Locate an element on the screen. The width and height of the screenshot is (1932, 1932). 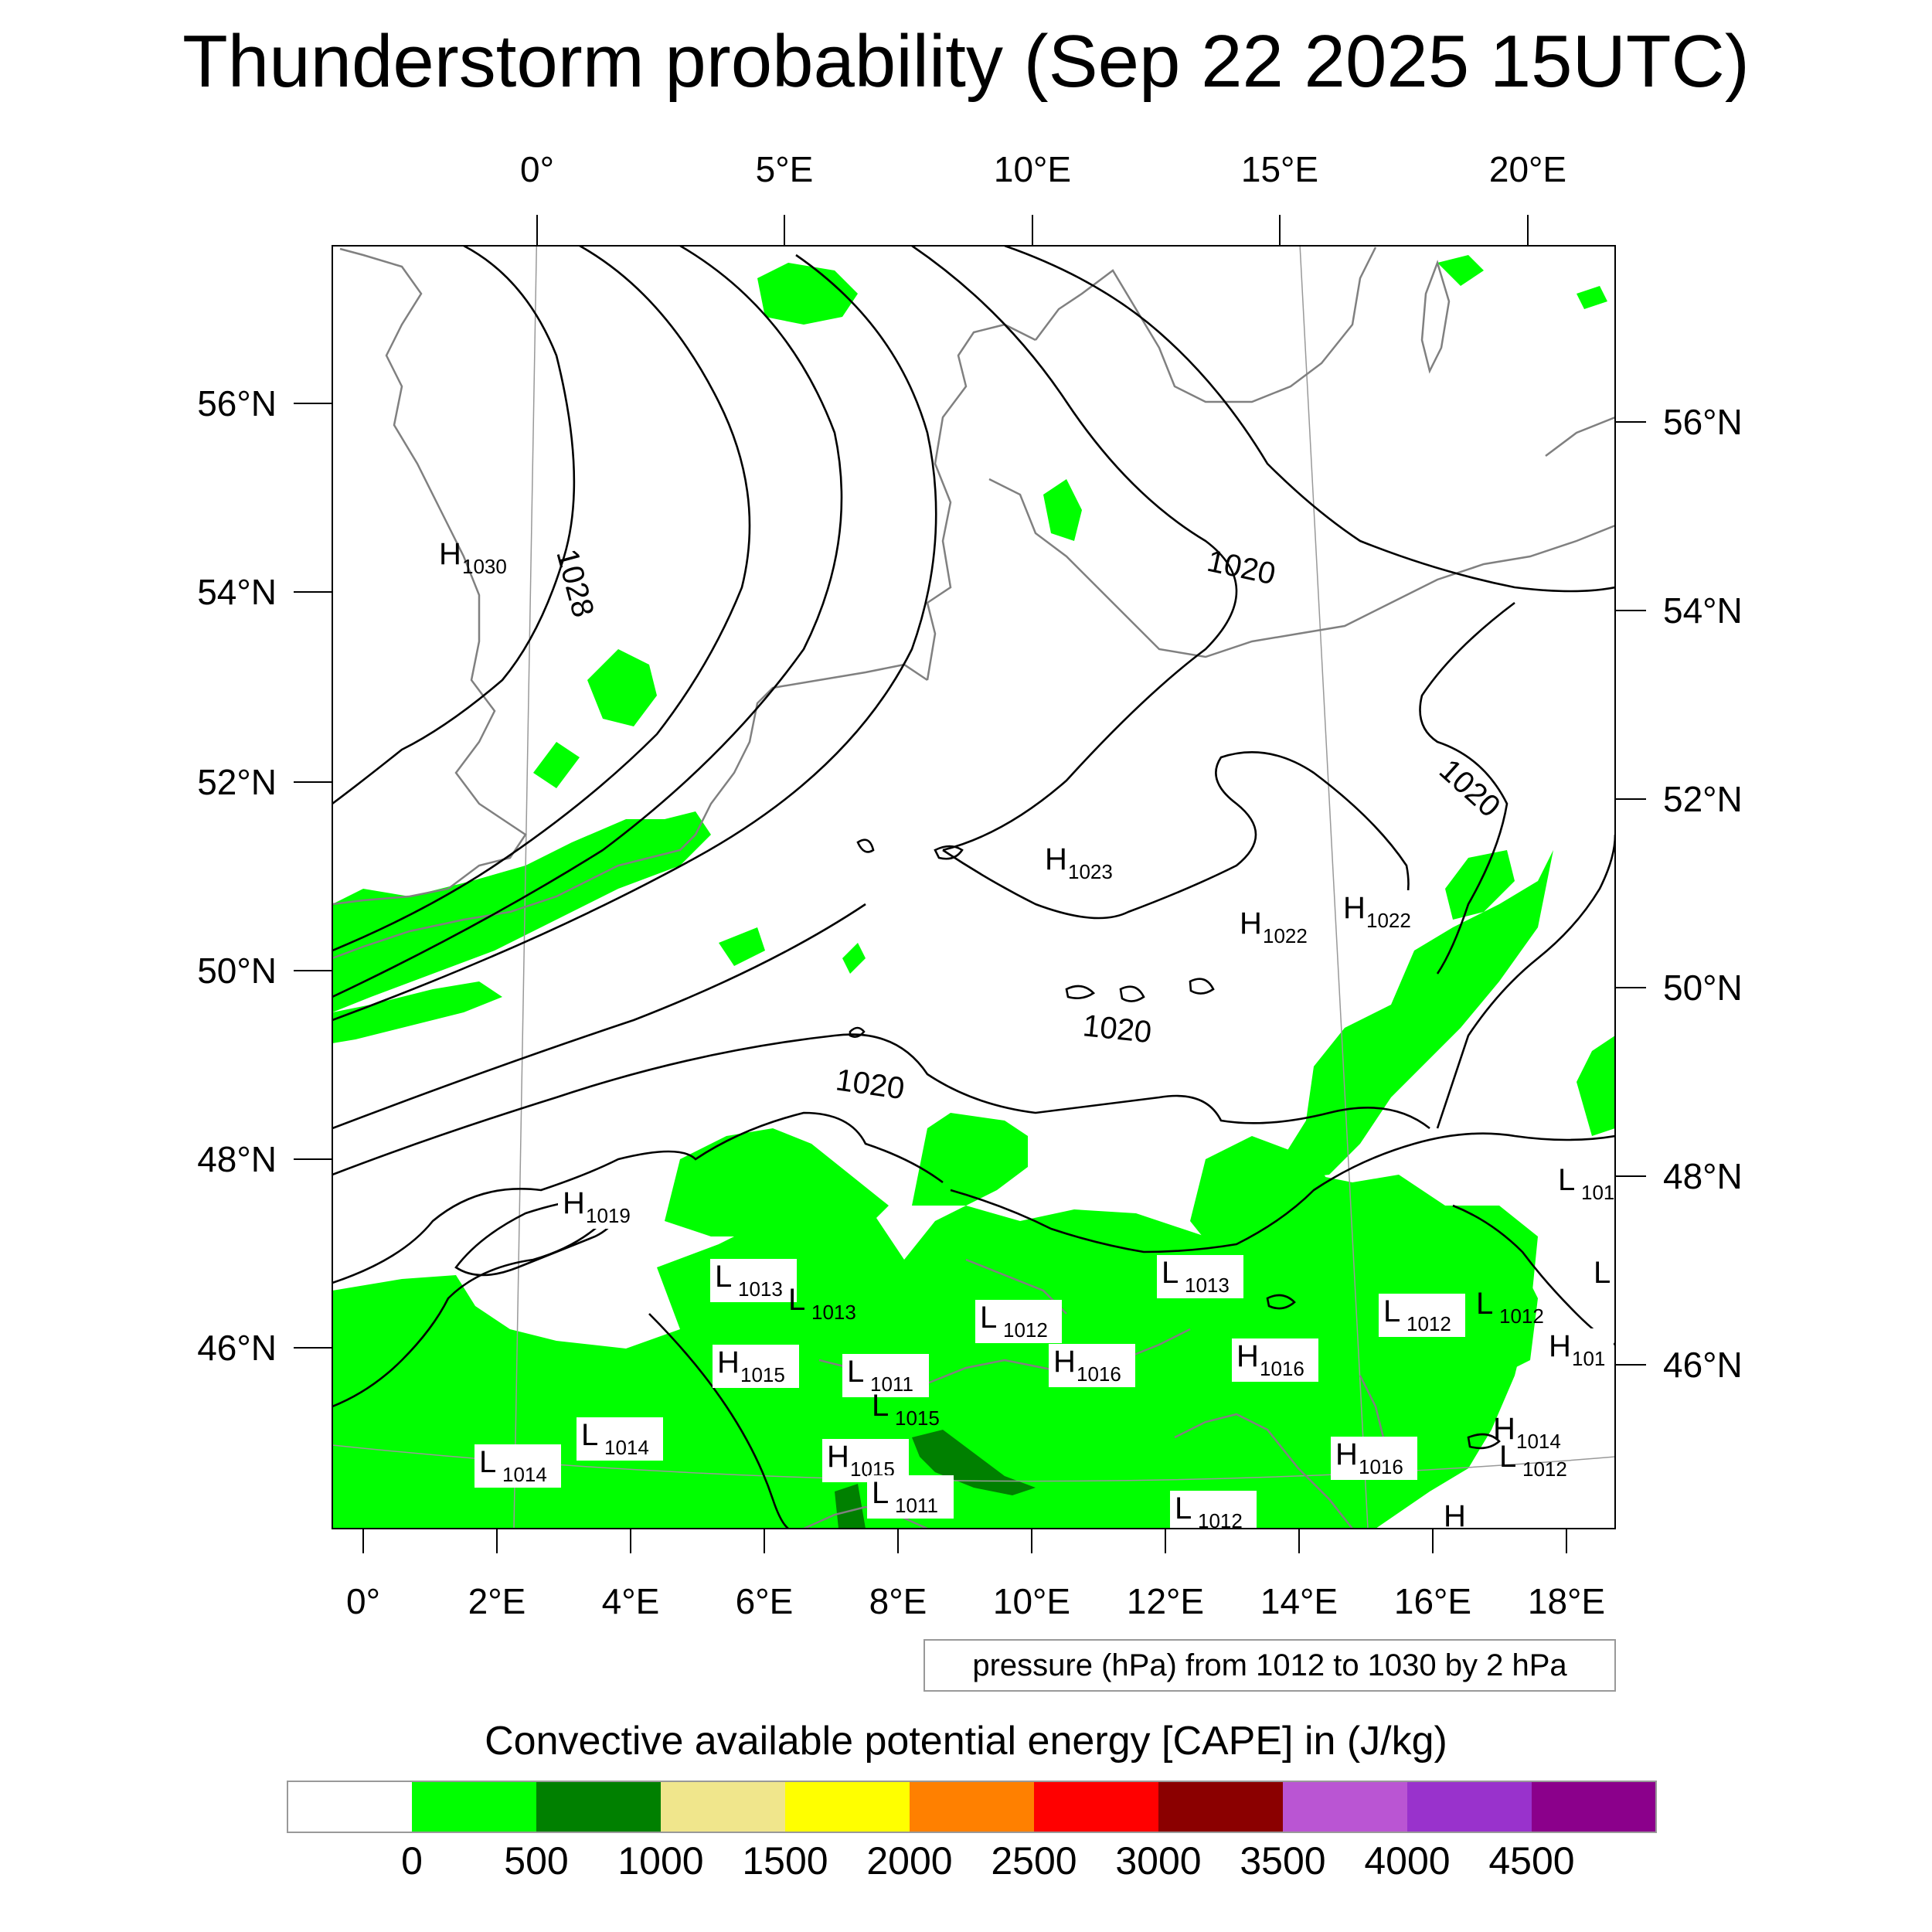
cape-area-central is located at coordinates (777, 1186).